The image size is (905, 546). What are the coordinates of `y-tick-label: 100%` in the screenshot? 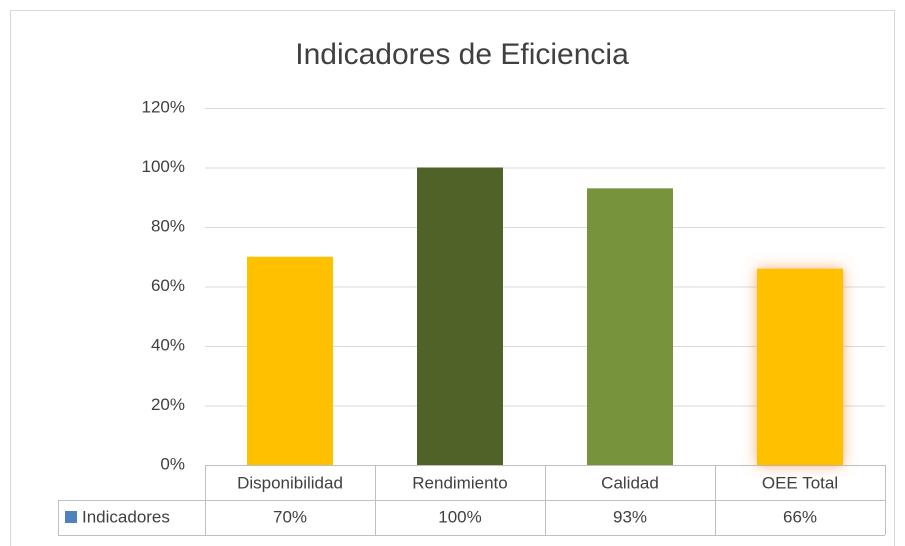 It's located at (163, 166).